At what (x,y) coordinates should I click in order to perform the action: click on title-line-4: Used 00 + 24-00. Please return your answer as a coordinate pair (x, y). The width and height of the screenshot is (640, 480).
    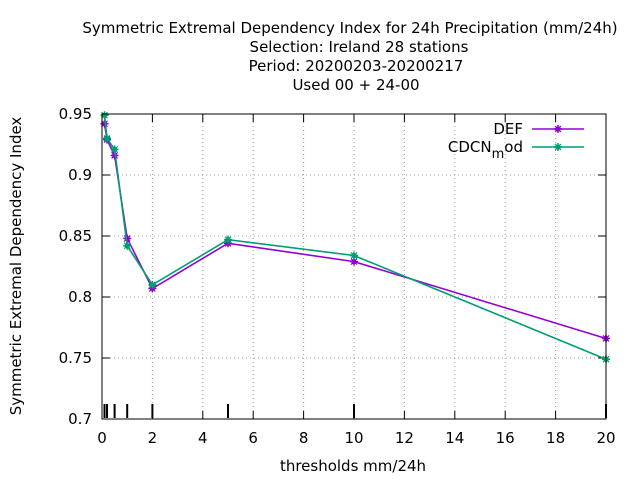
    Looking at the image, I should click on (355, 85).